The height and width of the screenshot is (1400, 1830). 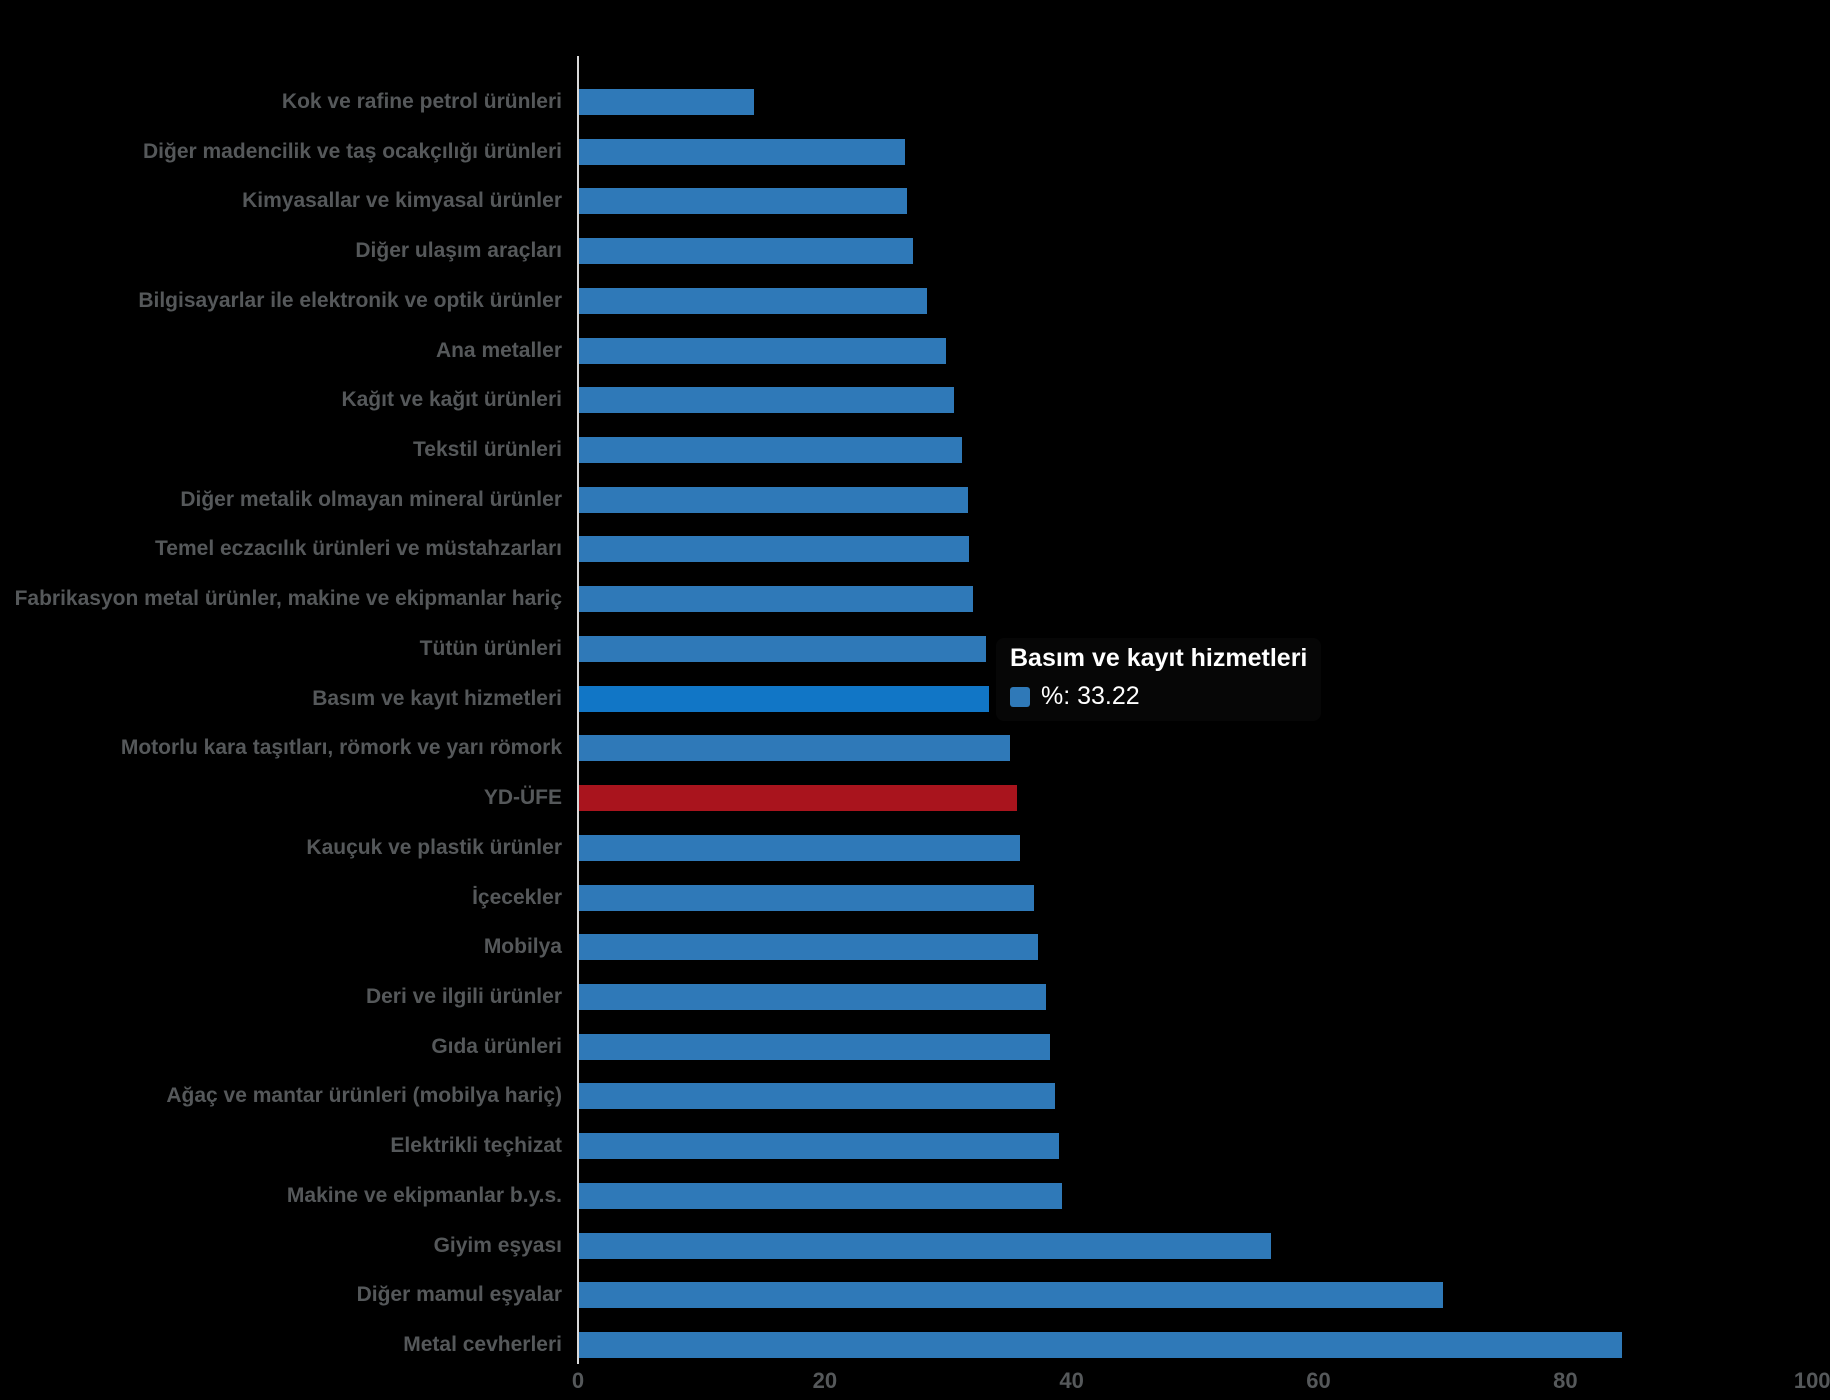 What do you see at coordinates (364, 1096) in the screenshot?
I see `category-label: Ağaç ve mantar ürünleri (mobilya hariç)` at bounding box center [364, 1096].